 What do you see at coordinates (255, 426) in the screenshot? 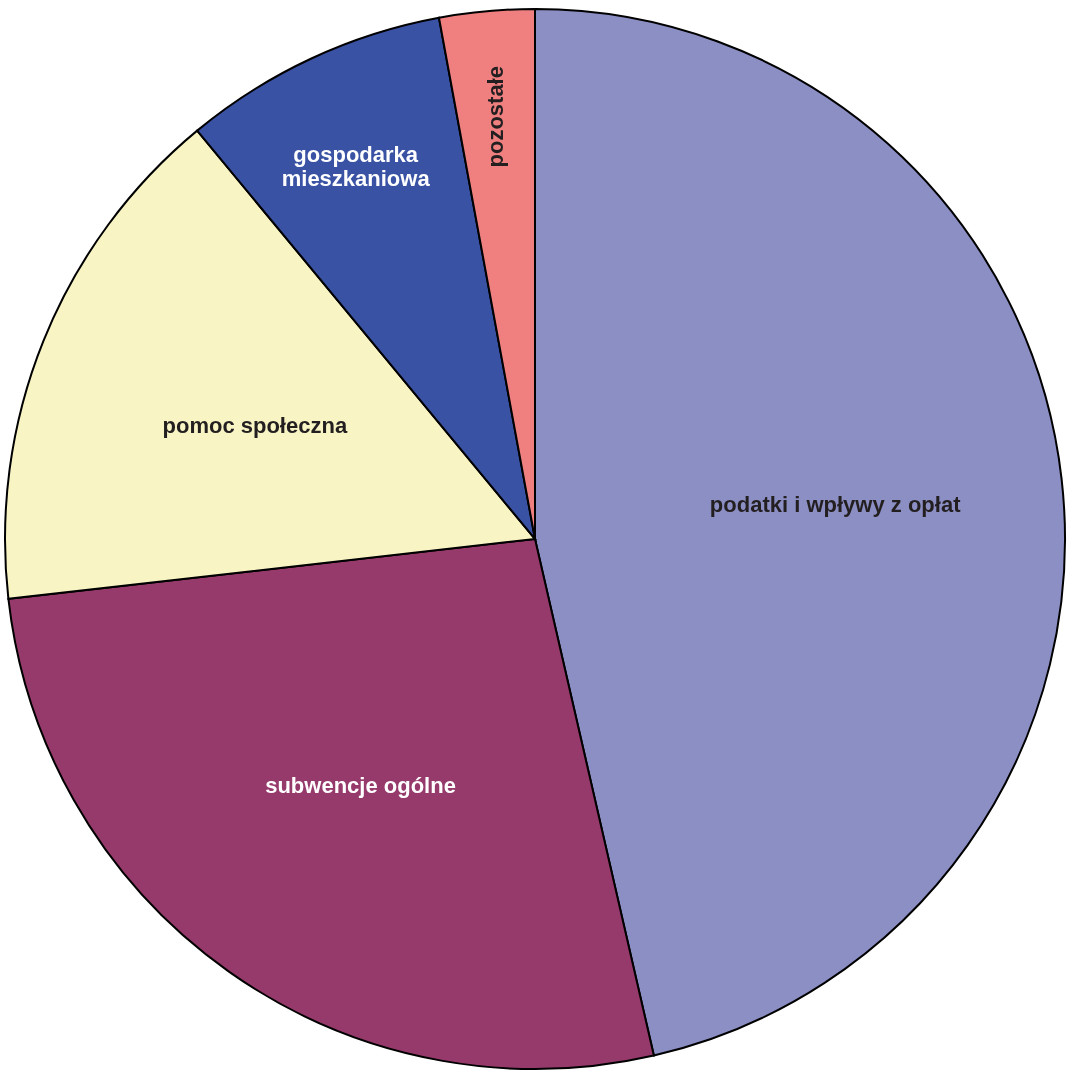
I see `slice-label: pomoc społeczna` at bounding box center [255, 426].